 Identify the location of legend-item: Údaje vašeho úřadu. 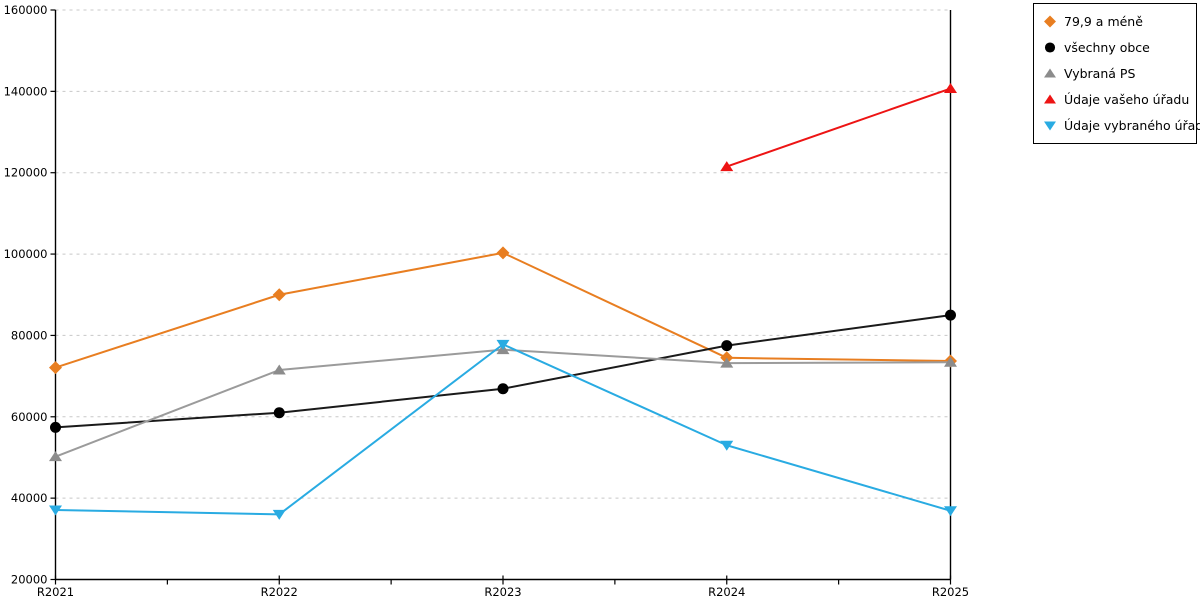
(1116, 99).